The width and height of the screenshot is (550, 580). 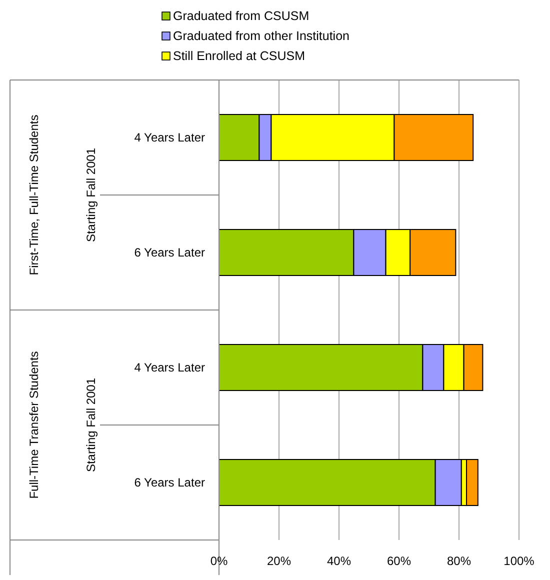 What do you see at coordinates (459, 561) in the screenshot?
I see `x-tick-label: 80%` at bounding box center [459, 561].